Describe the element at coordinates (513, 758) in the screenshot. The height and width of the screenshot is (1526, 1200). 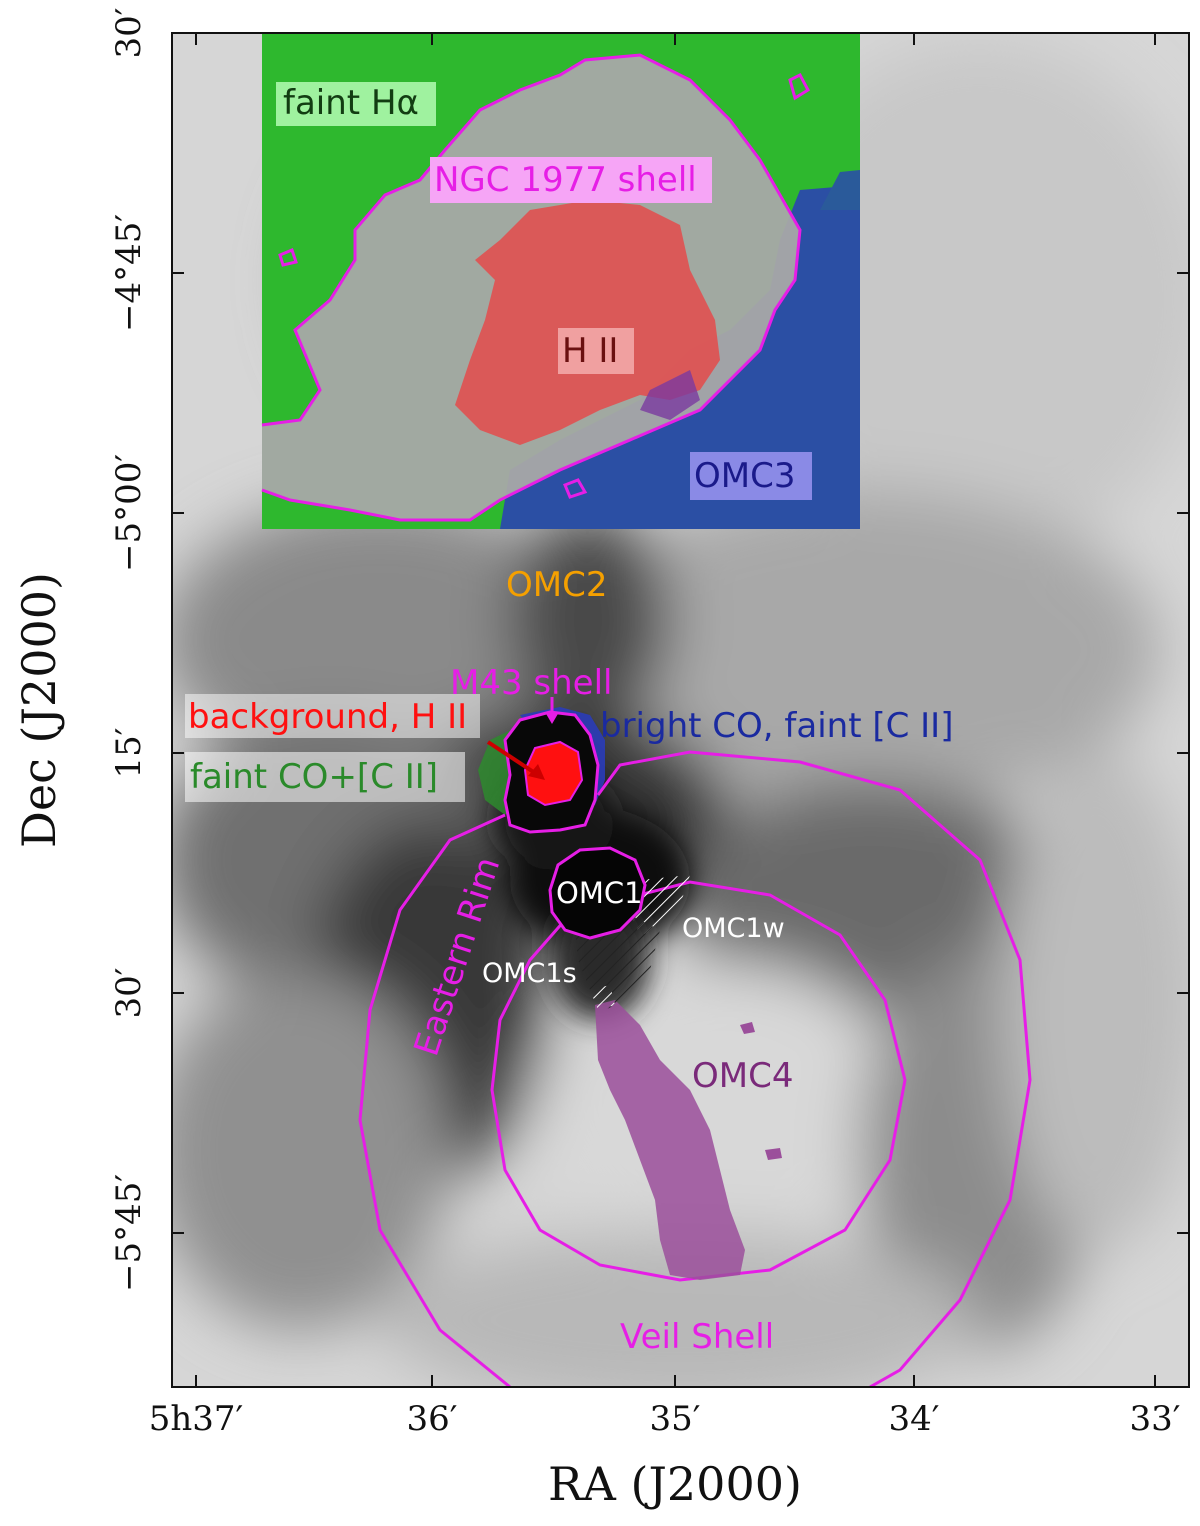
I see `m43-arrow` at that location.